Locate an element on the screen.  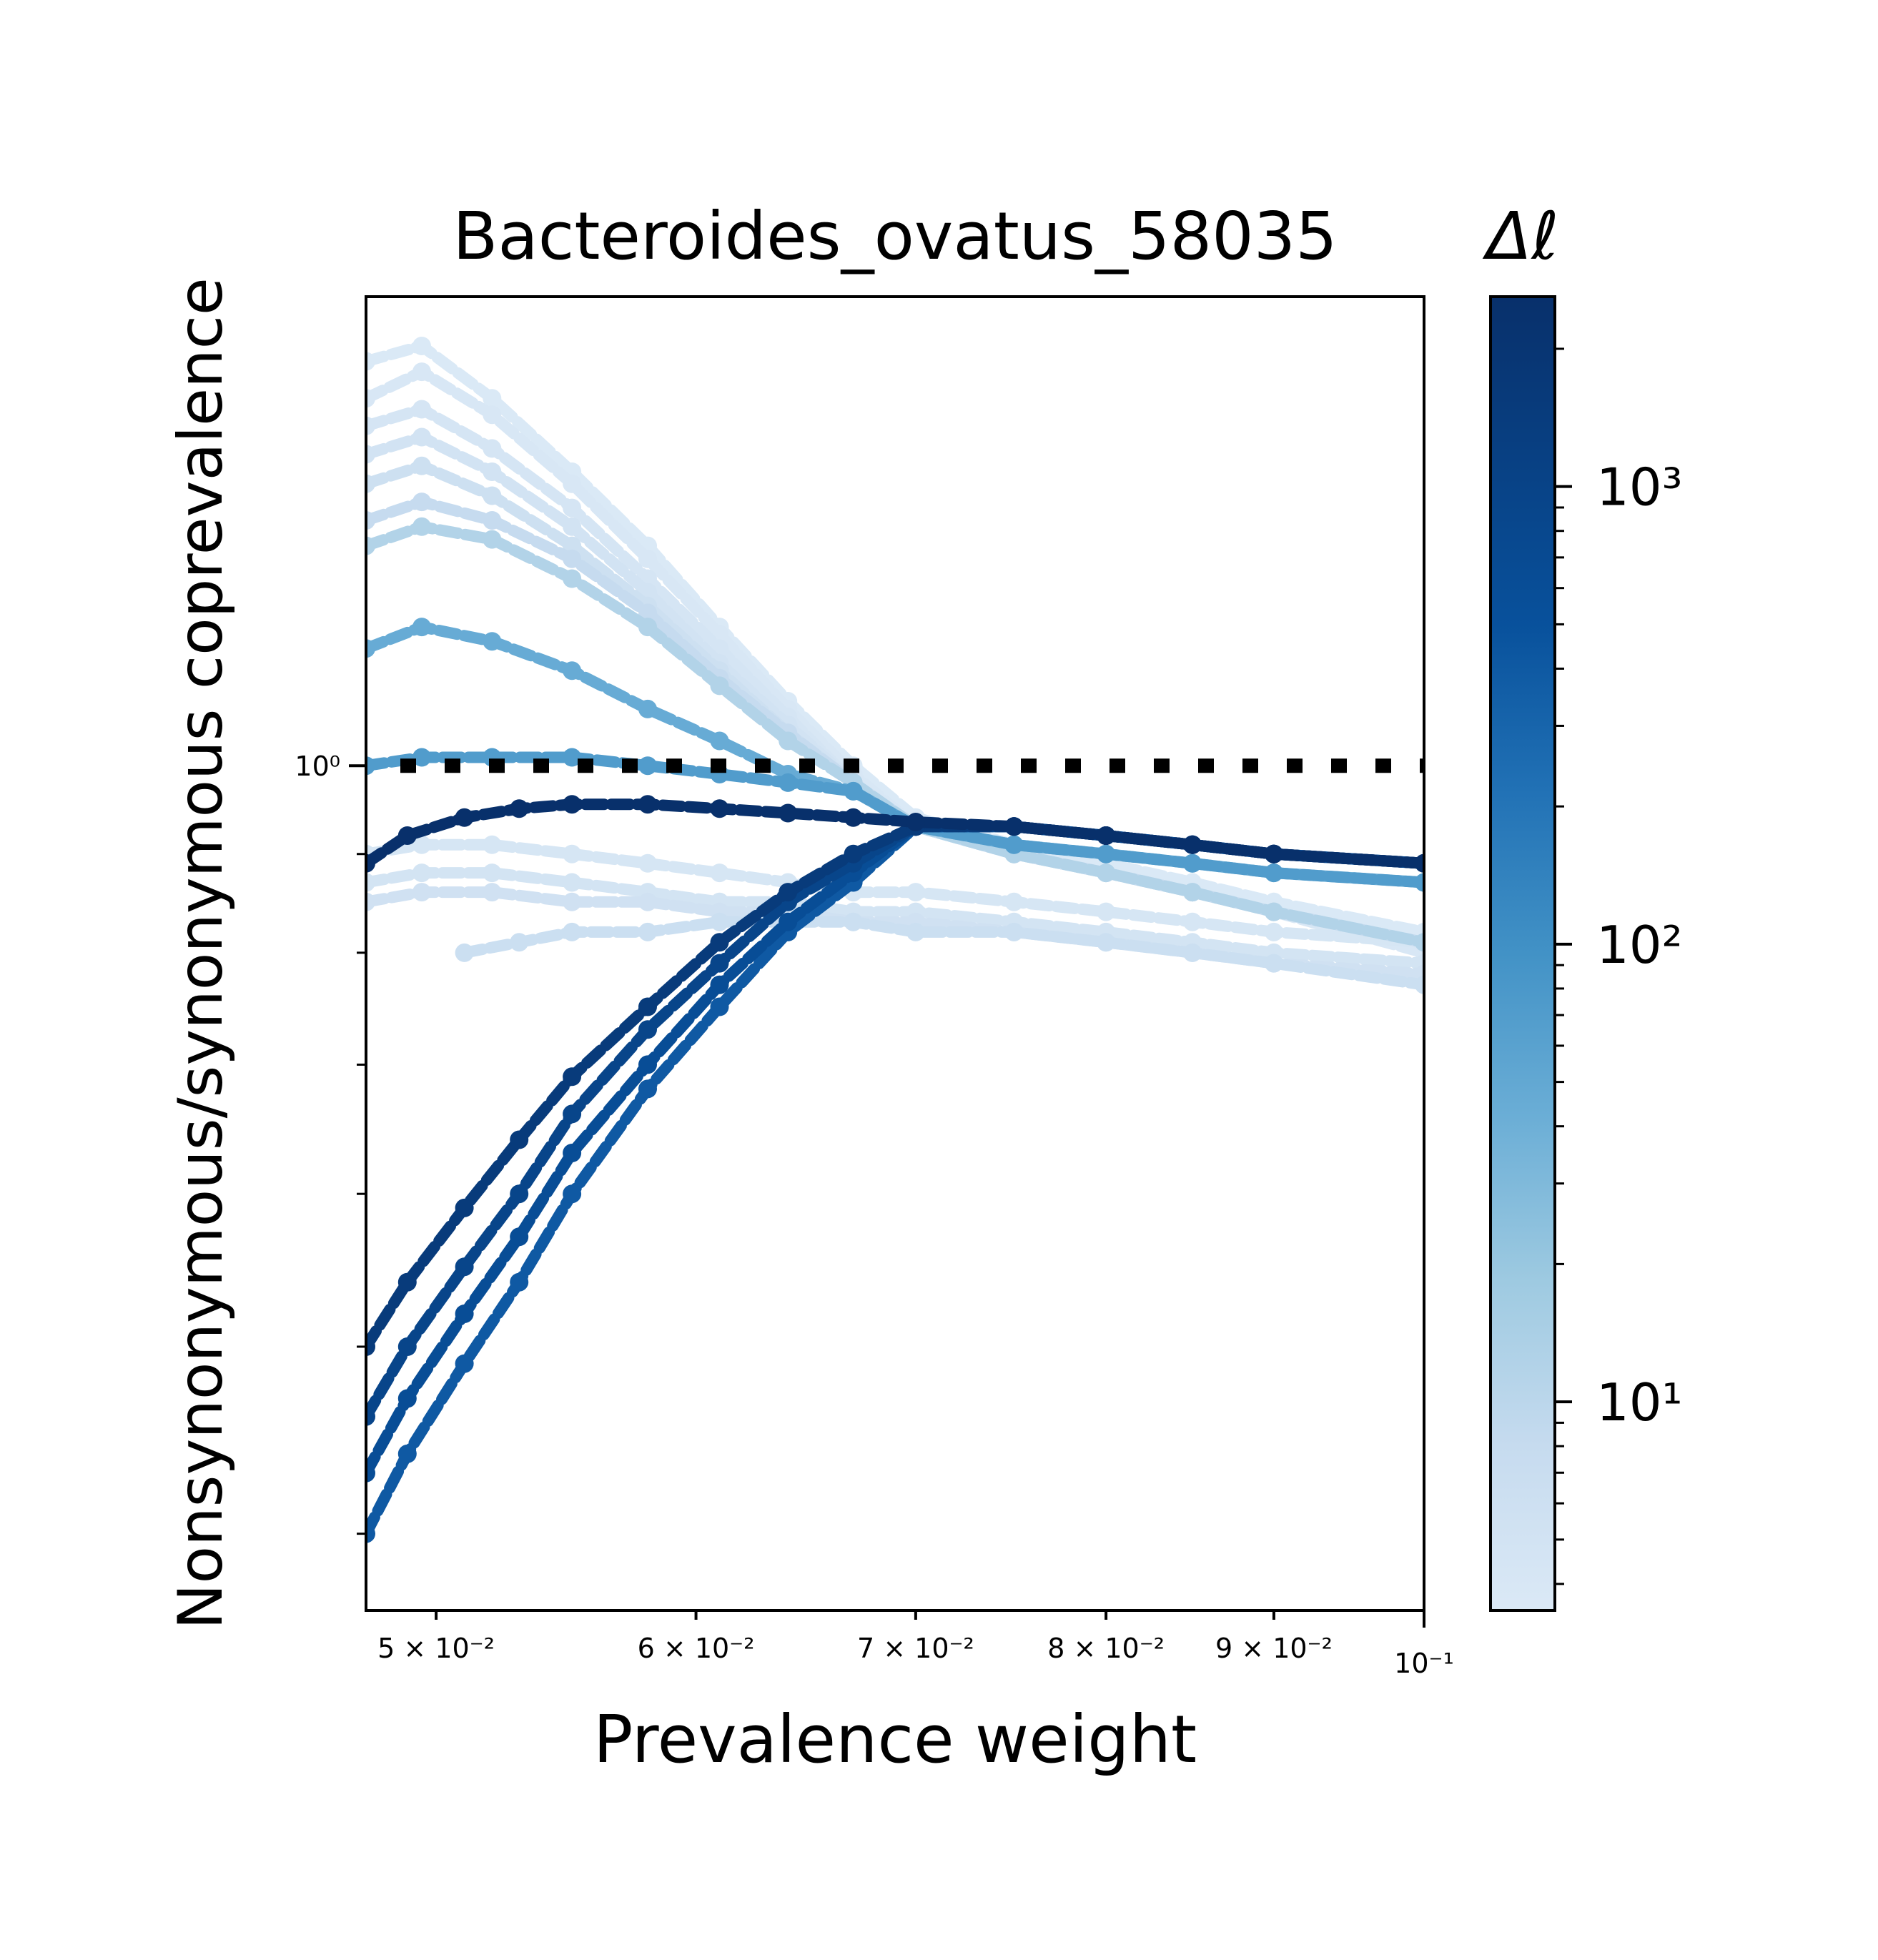
x-tick-label: 9 × 10⁻² is located at coordinates (1274, 1648).